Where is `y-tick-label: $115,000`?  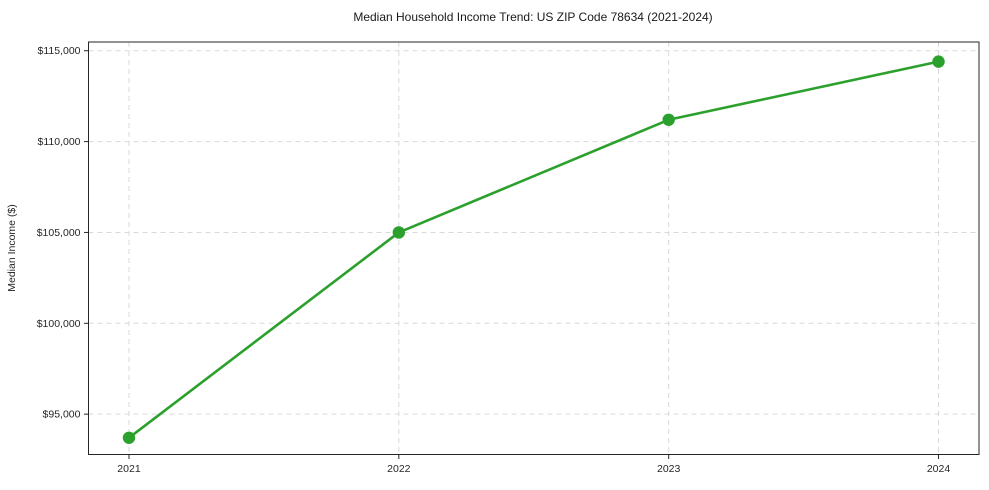
y-tick-label: $115,000 is located at coordinates (58, 51).